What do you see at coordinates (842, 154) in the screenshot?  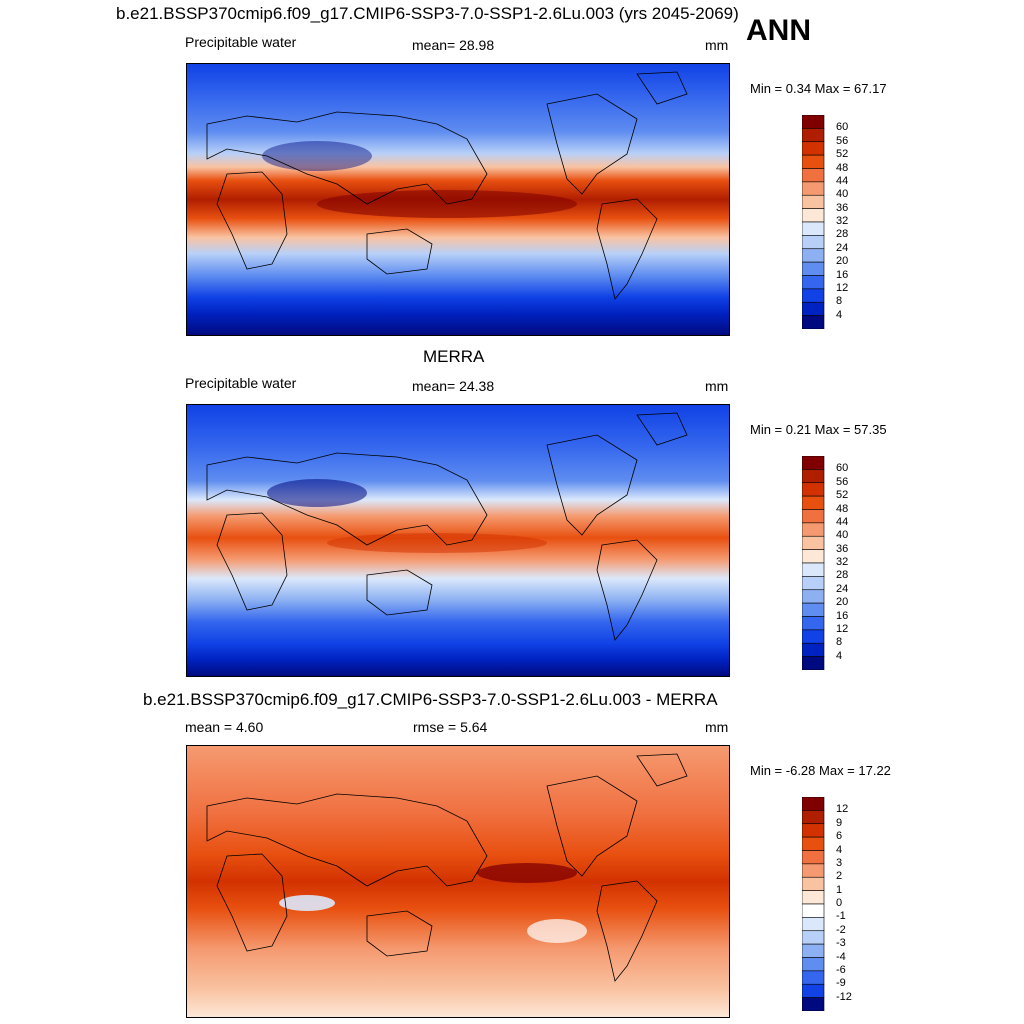 I see `colorbar-tick-label: 52` at bounding box center [842, 154].